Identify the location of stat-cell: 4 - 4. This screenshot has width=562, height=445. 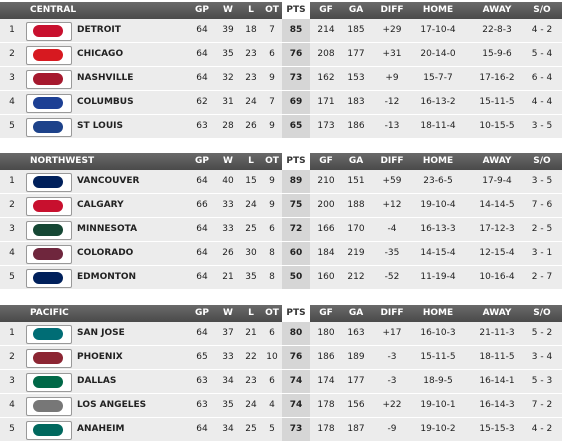
(542, 102).